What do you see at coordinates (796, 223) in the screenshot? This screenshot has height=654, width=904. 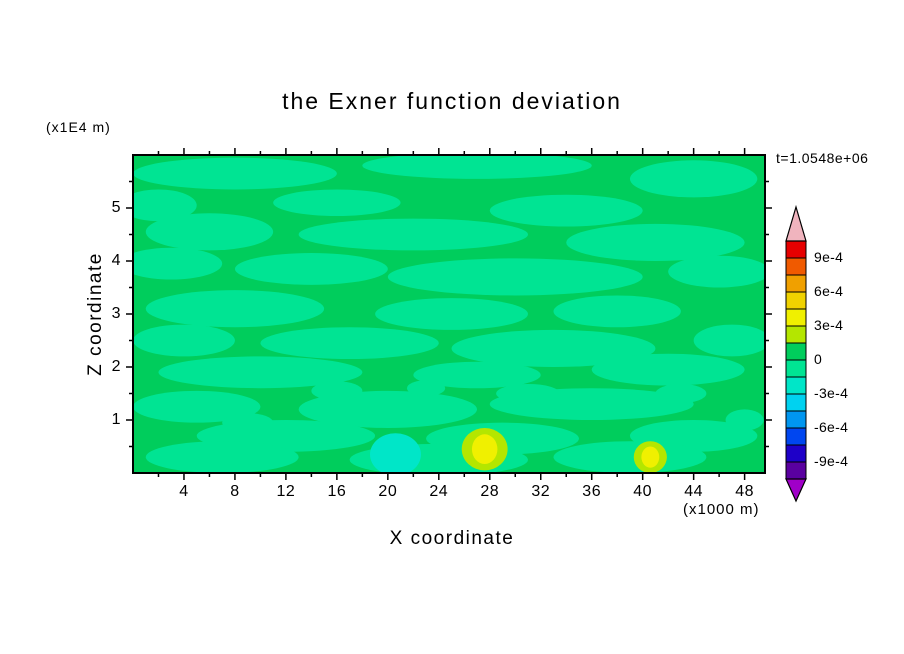 I see `colorbar-over-arrow` at bounding box center [796, 223].